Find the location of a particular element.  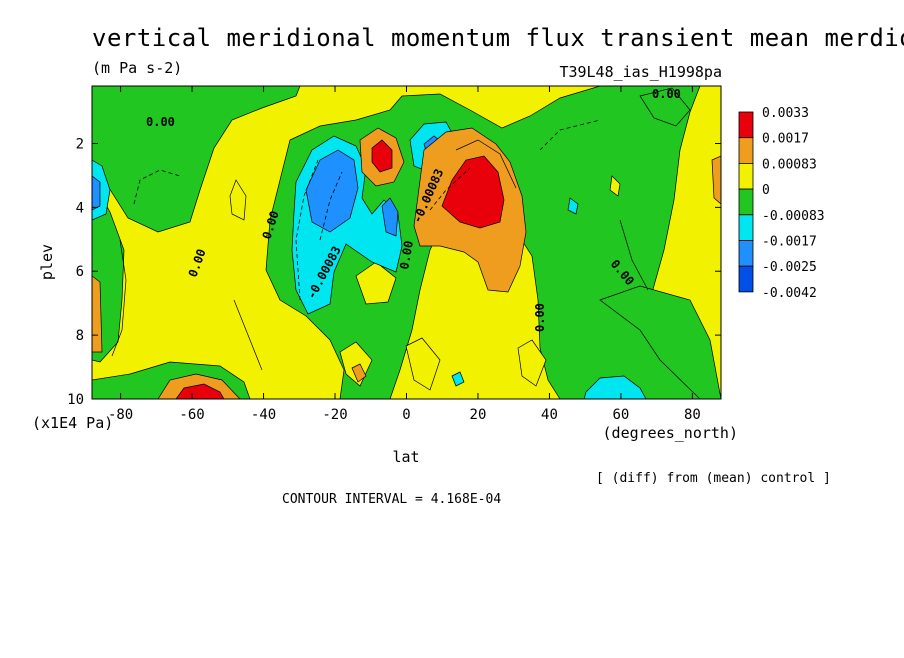

x-tick-label: 80 is located at coordinates (692, 415).